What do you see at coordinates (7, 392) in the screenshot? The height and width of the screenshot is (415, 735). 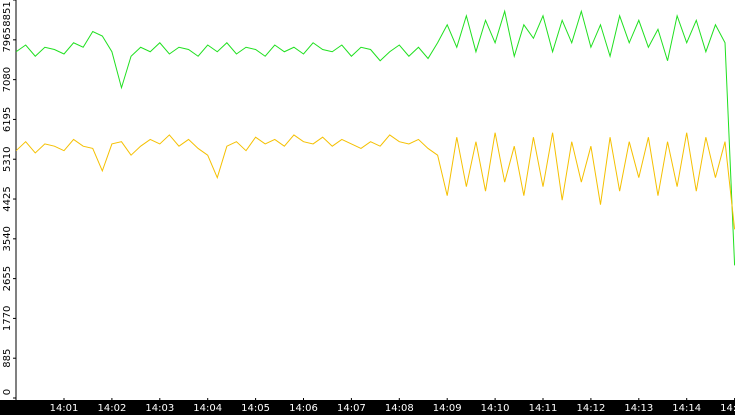 I see `y-tick-label: 0` at bounding box center [7, 392].